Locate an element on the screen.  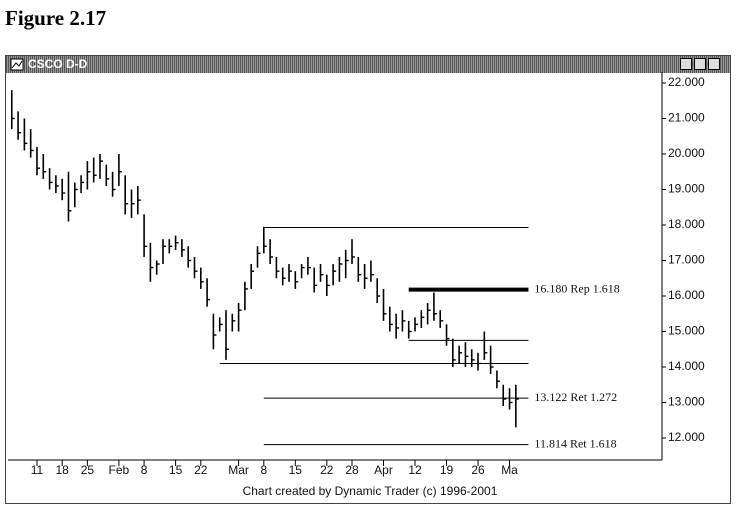
level-label: 16.180 Rep 1.618 is located at coordinates (576, 288).